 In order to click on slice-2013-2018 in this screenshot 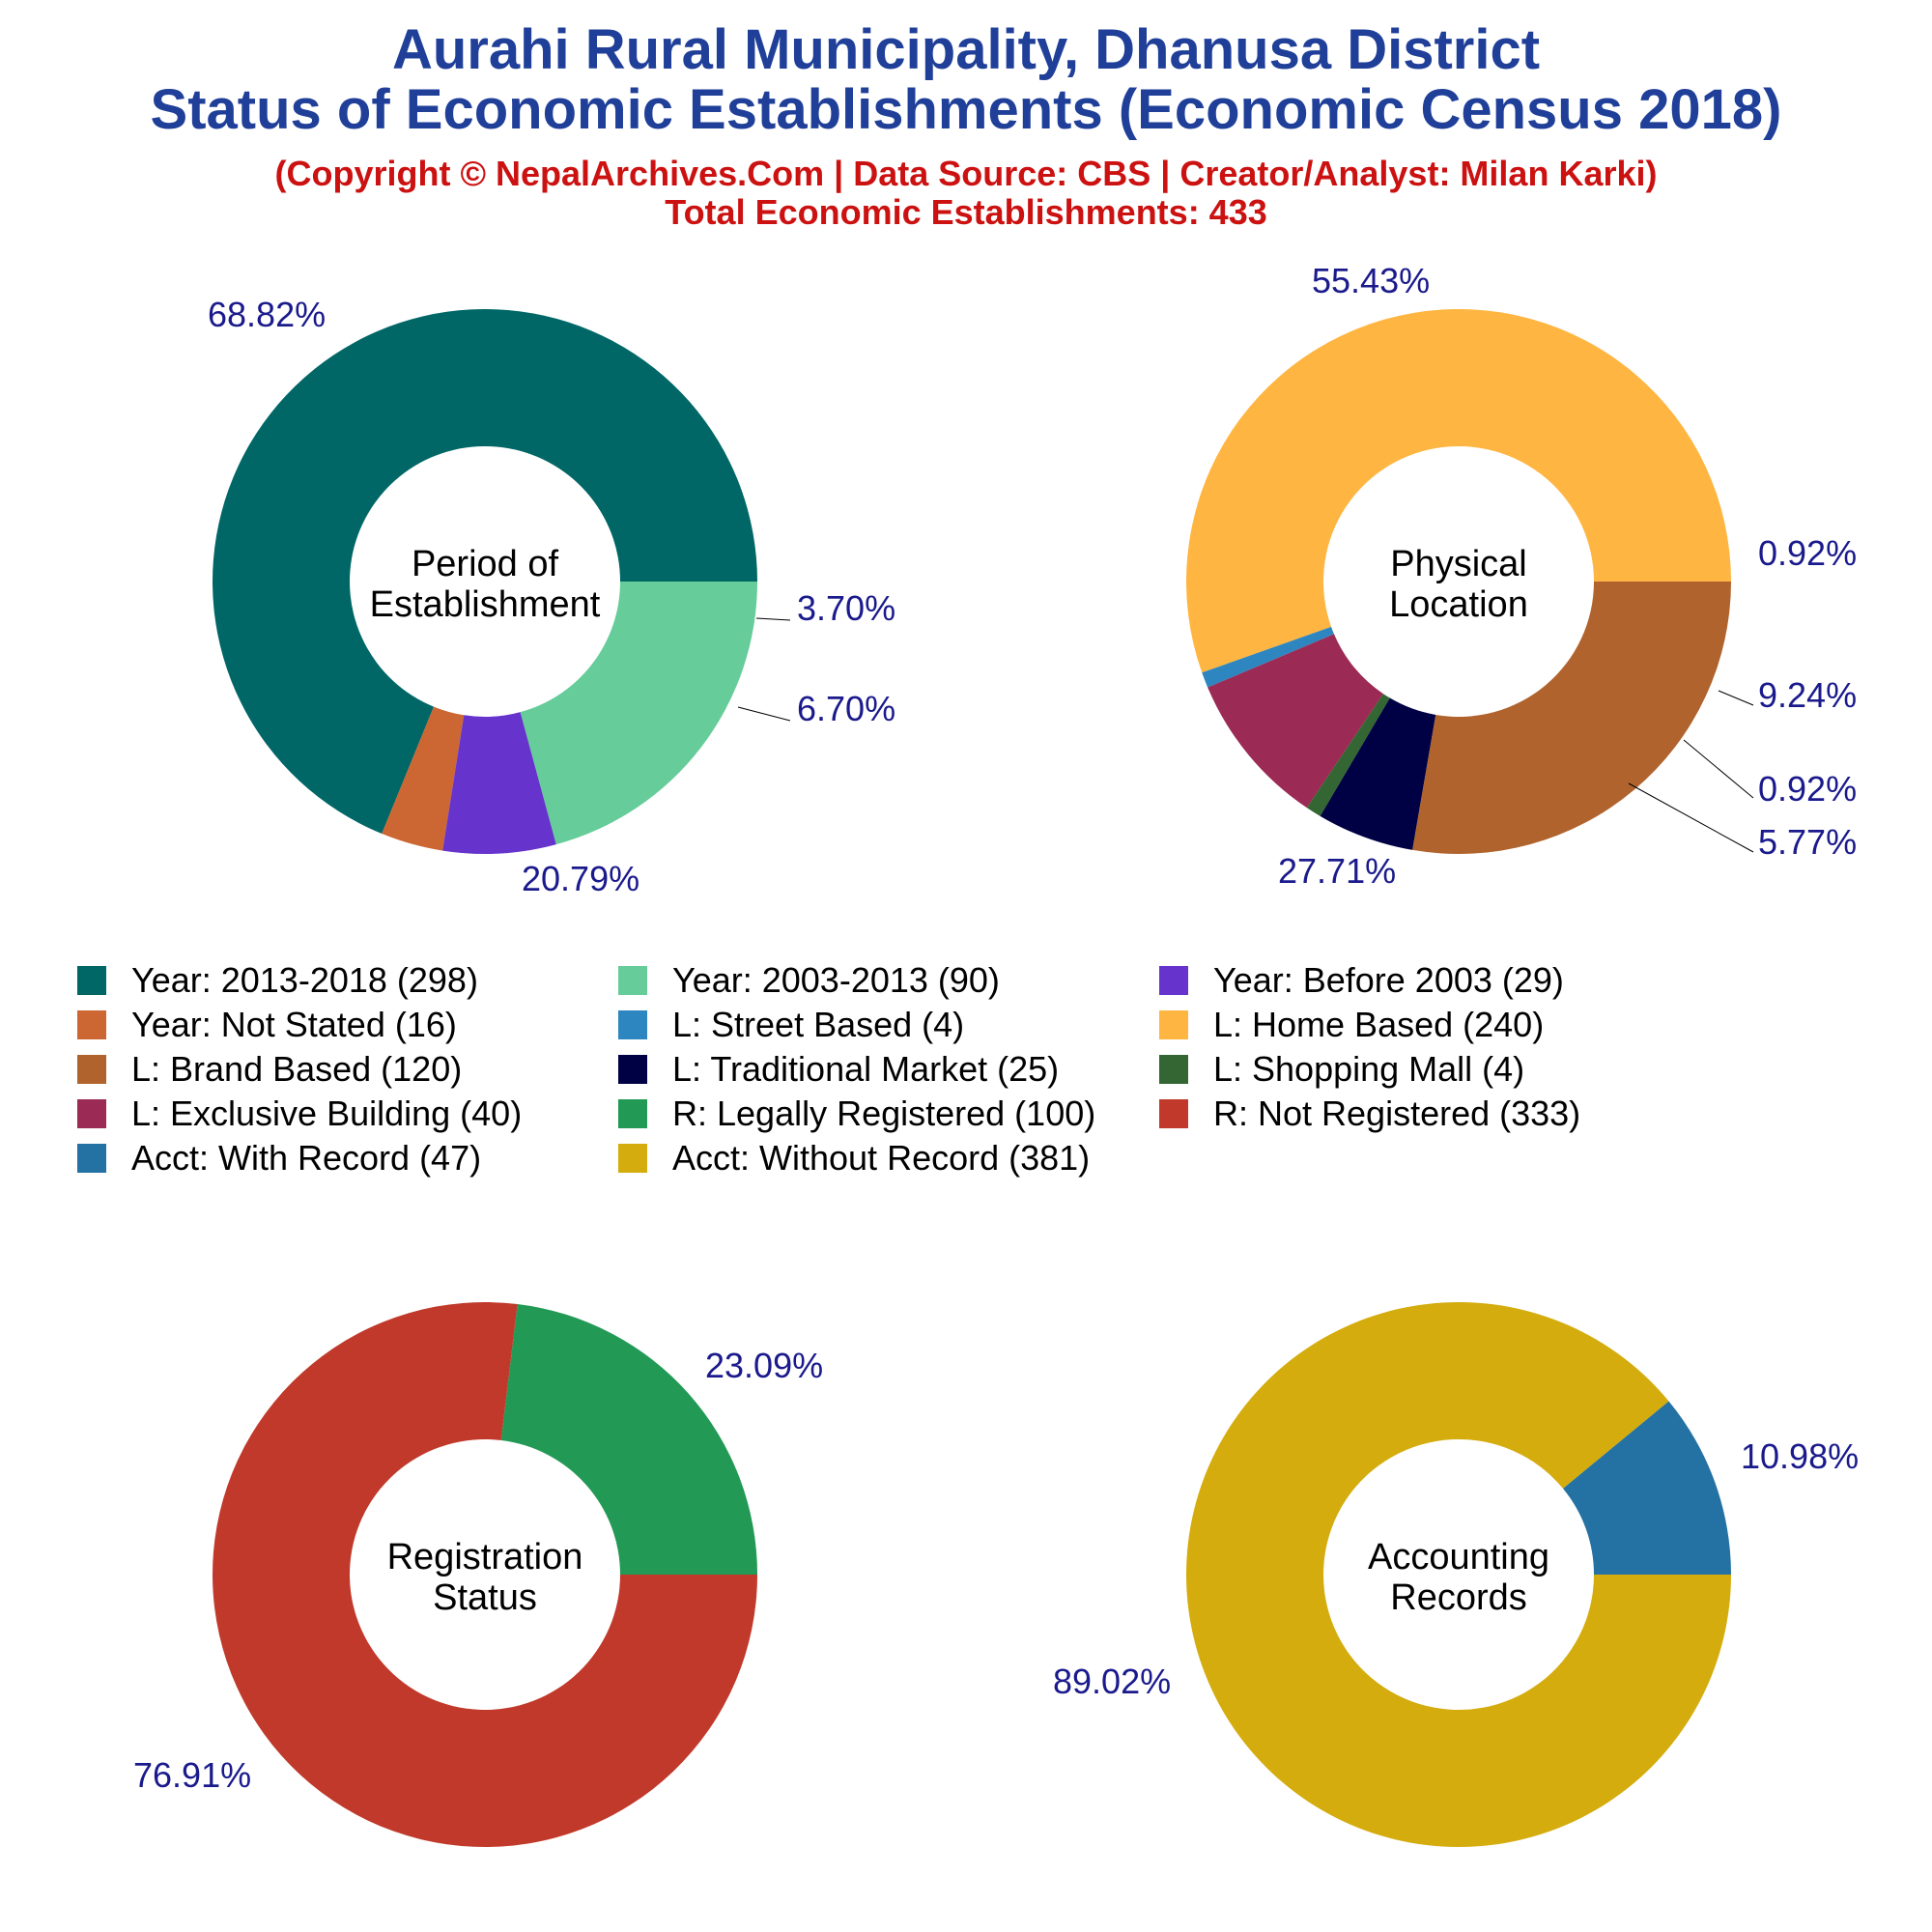, I will do `click(485, 571)`.